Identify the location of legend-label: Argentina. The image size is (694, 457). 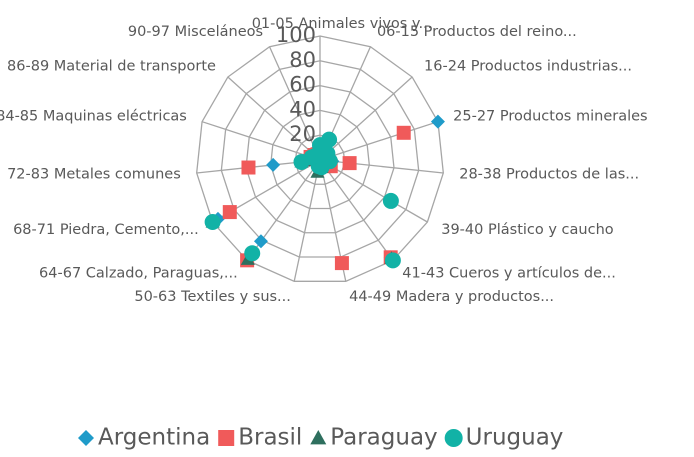
(154, 438).